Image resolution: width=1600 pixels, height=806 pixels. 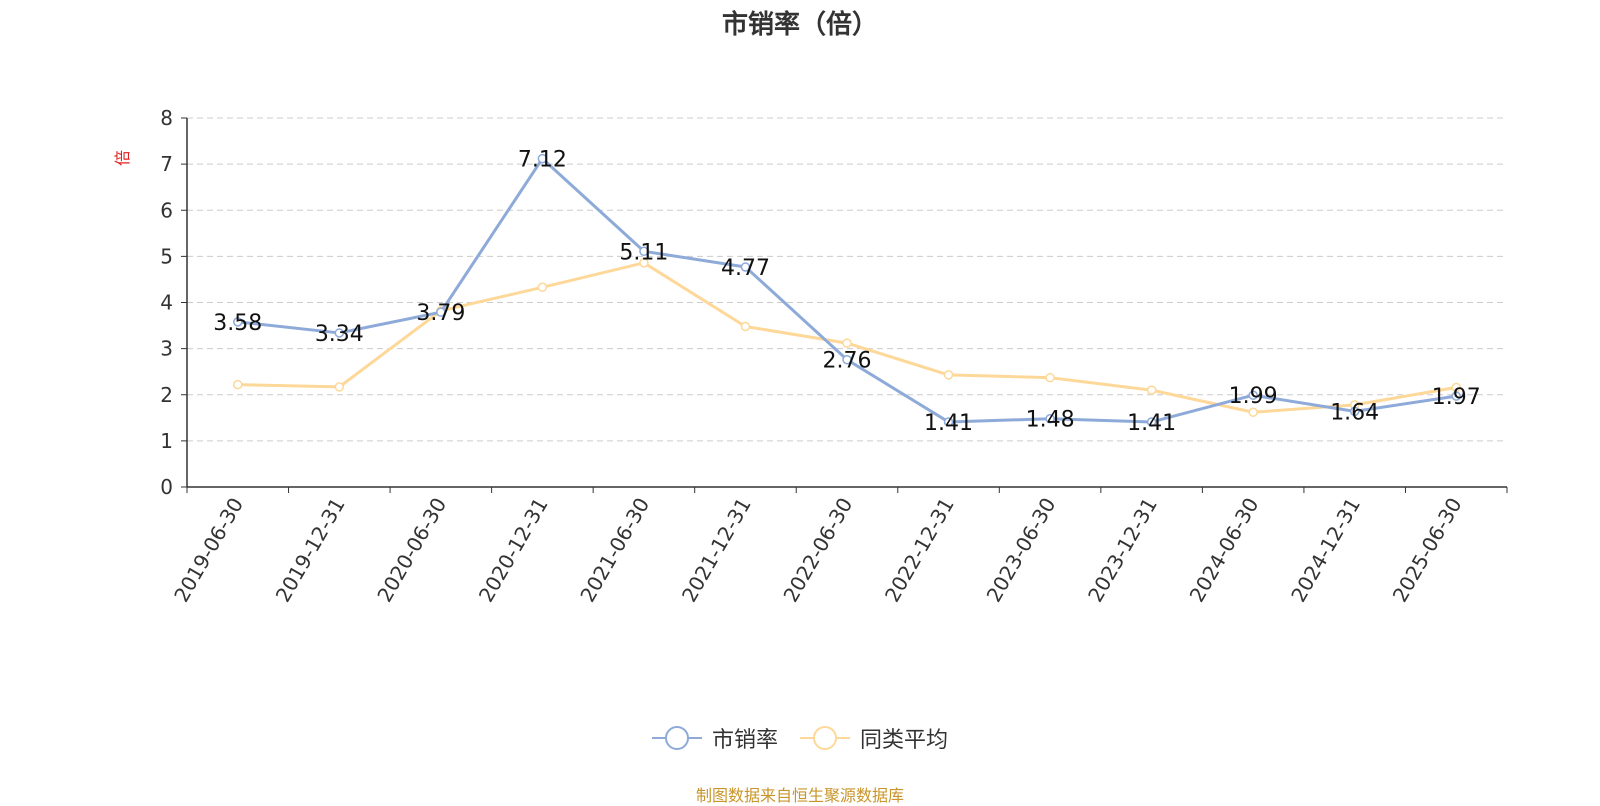 I want to click on legend-label-series-2: 同类平均, so click(x=904, y=740).